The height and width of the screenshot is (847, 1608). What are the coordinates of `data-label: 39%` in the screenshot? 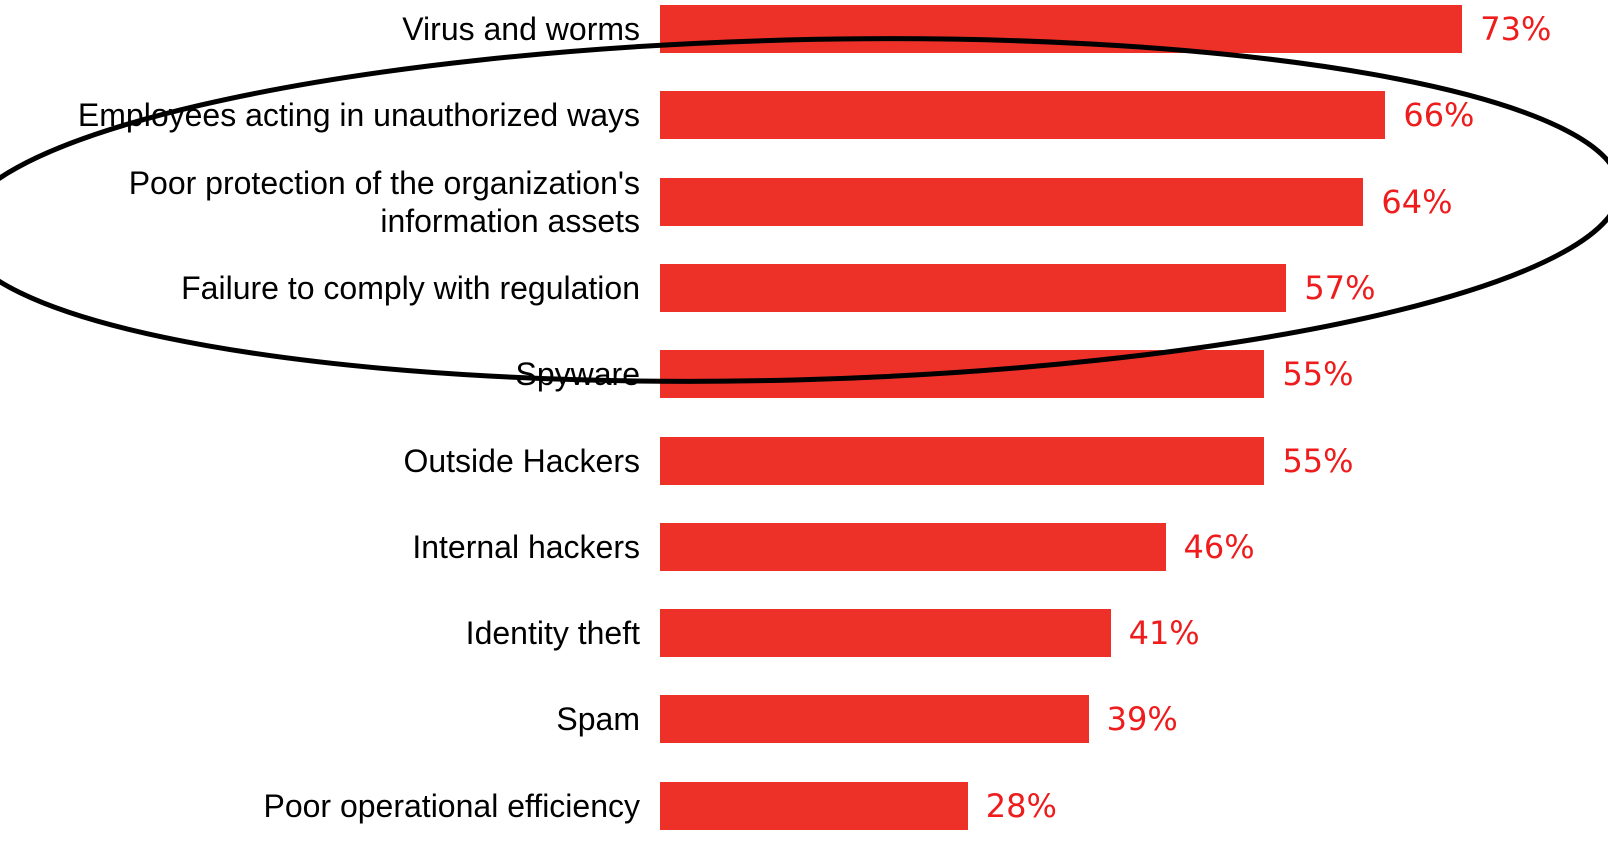 It's located at (1142, 719).